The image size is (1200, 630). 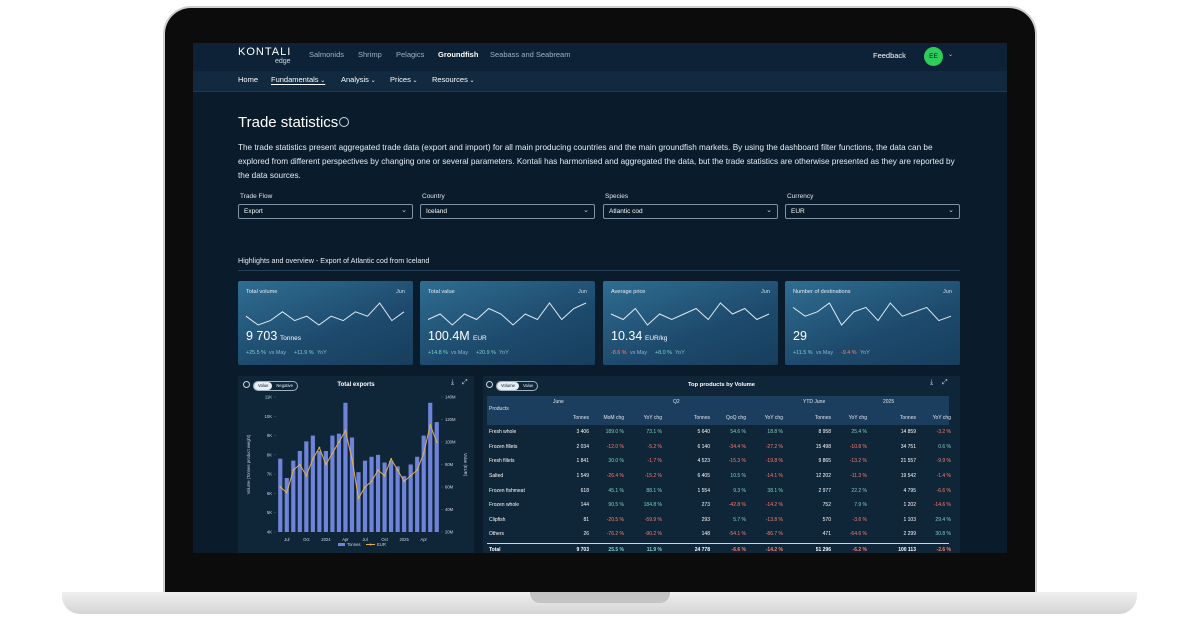 I want to click on laptop-notch, so click(x=600, y=597).